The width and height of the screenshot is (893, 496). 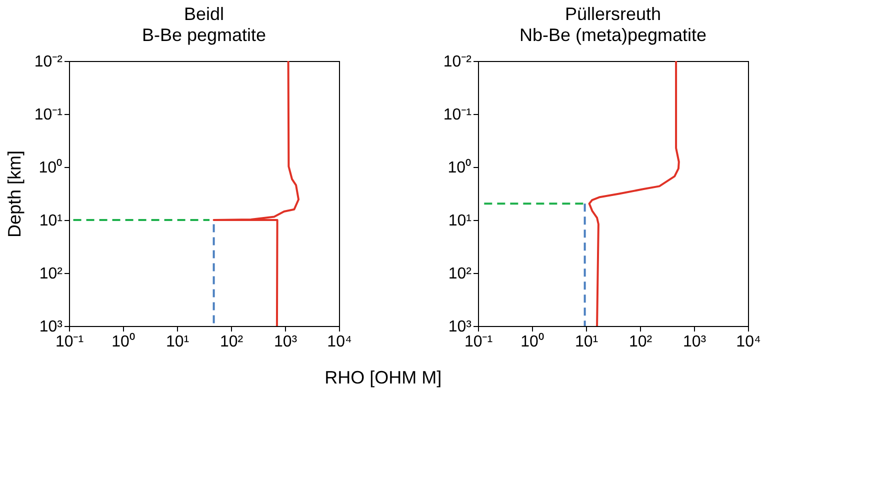 I want to click on chart-subtitle: Nb-Be (meta)pegmatite, so click(x=613, y=35).